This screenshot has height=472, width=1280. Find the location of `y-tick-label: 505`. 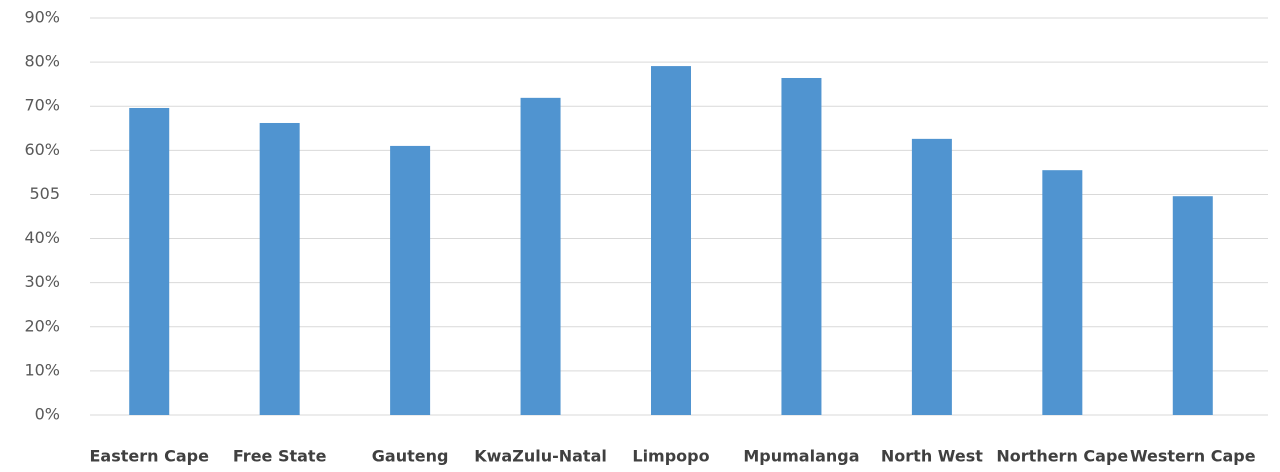

y-tick-label: 505 is located at coordinates (44, 193).